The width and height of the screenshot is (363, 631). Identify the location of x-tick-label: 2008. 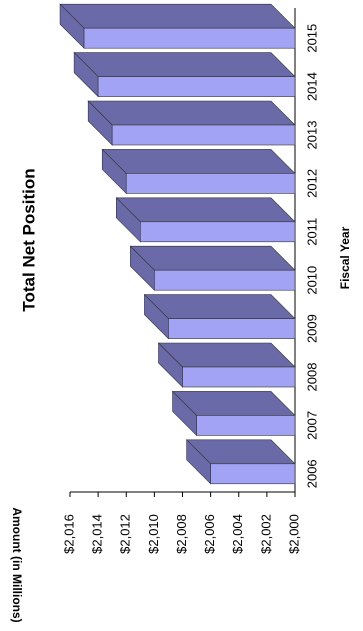
(311, 377).